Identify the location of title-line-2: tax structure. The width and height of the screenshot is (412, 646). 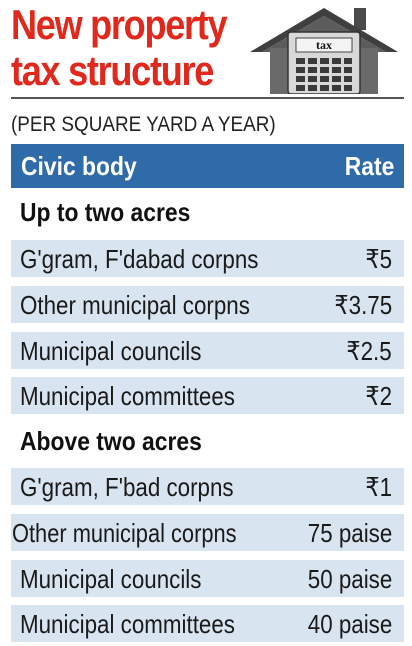
(112, 70).